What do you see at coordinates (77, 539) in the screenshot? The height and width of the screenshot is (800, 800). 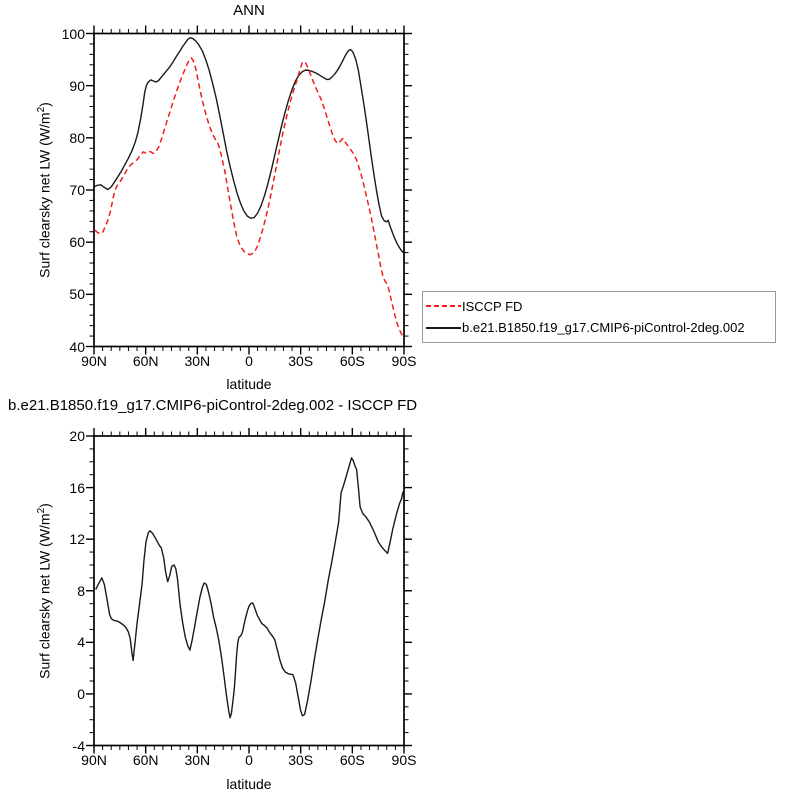 I see `bottom-y-tick-label: 12` at bounding box center [77, 539].